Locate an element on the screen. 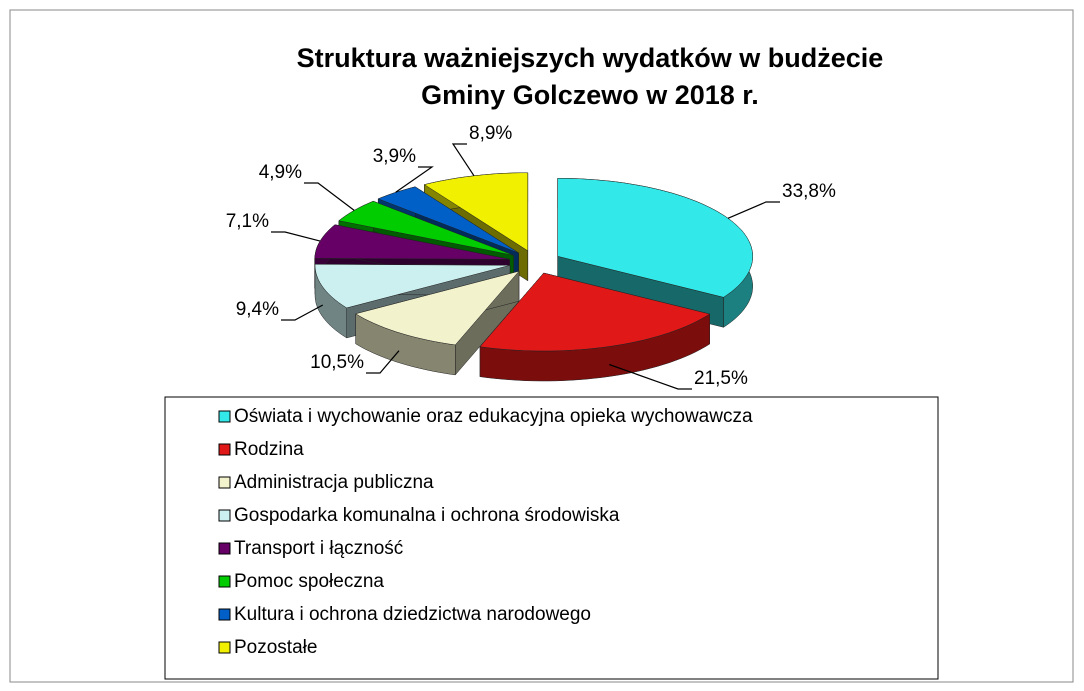  data-label: 8,9% is located at coordinates (490, 133).